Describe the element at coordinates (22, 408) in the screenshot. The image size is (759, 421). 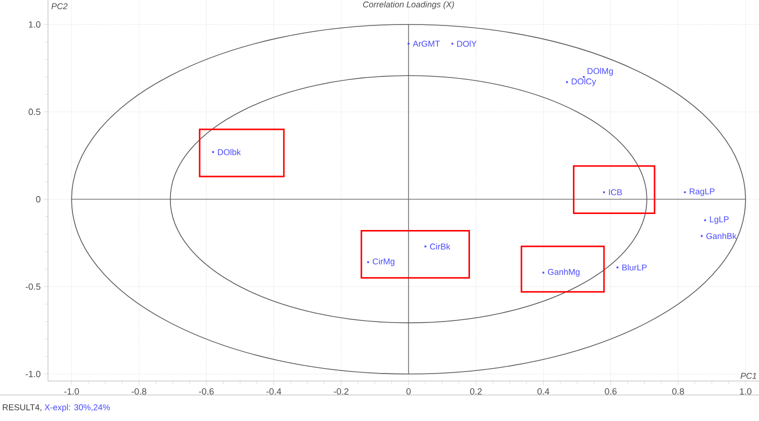
I see `text: RESULT4,` at that location.